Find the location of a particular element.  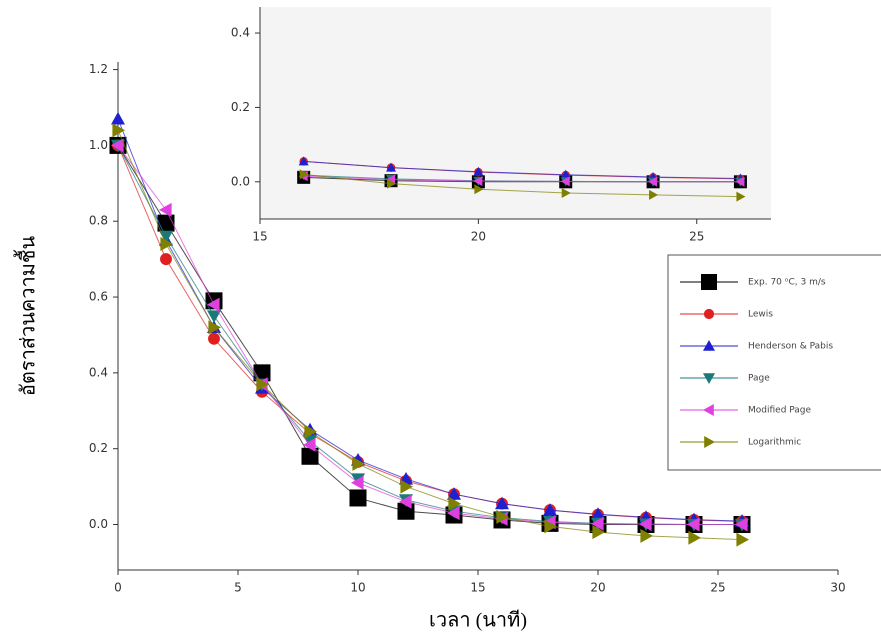

y-axis-title: อัตราส่วนความชื้น is located at coordinates (27, 316).